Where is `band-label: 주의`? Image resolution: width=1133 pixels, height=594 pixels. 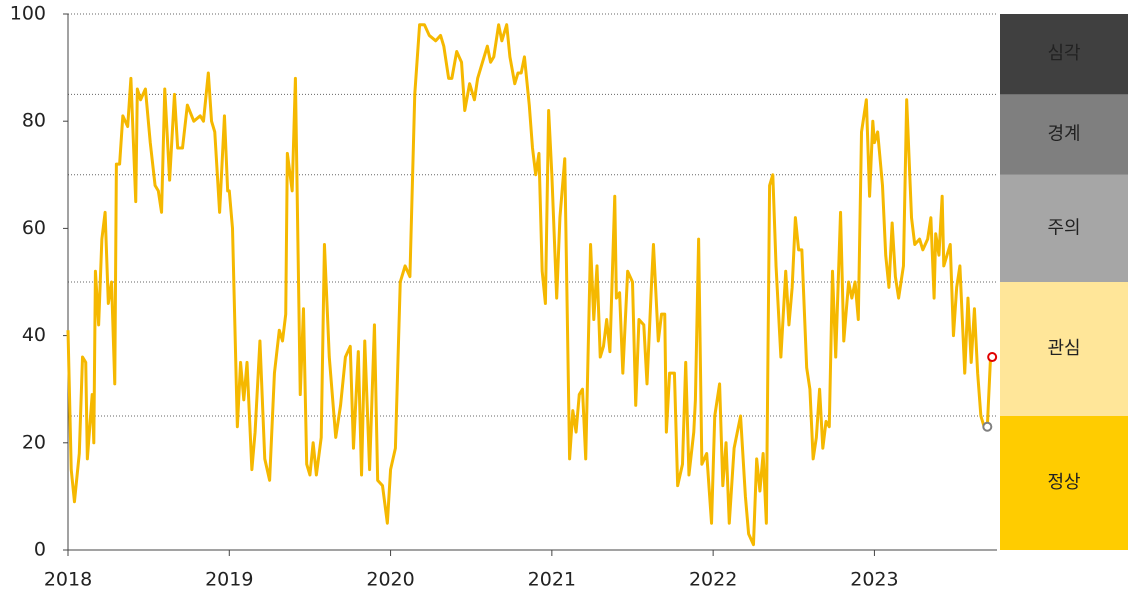 band-label: 주의 is located at coordinates (1063, 227).